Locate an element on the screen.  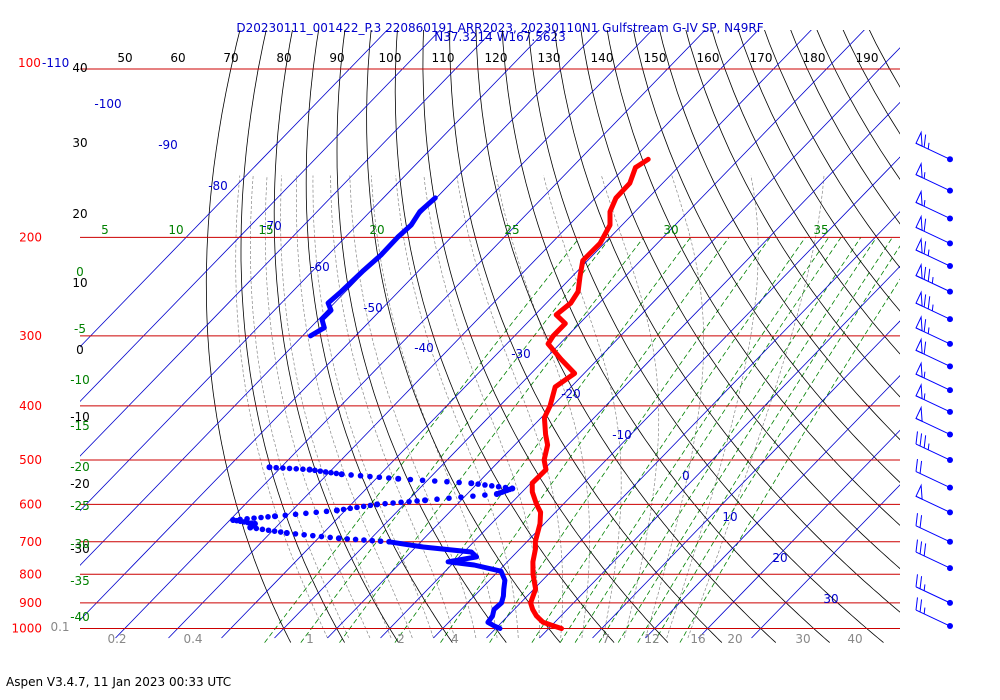
top-axis-tick: 140 is located at coordinates (602, 58).